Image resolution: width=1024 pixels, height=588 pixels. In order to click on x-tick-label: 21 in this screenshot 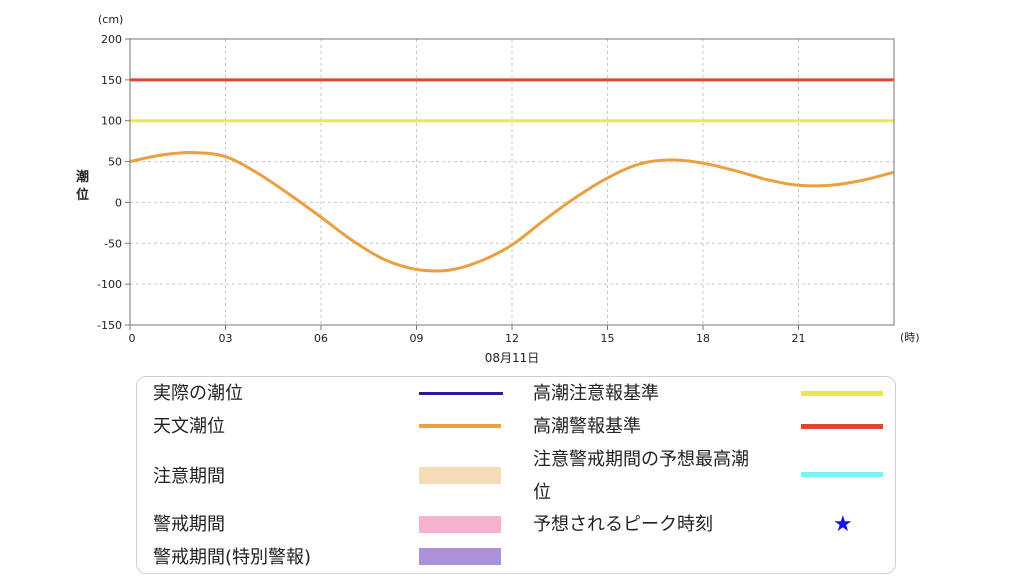, I will do `click(799, 338)`.